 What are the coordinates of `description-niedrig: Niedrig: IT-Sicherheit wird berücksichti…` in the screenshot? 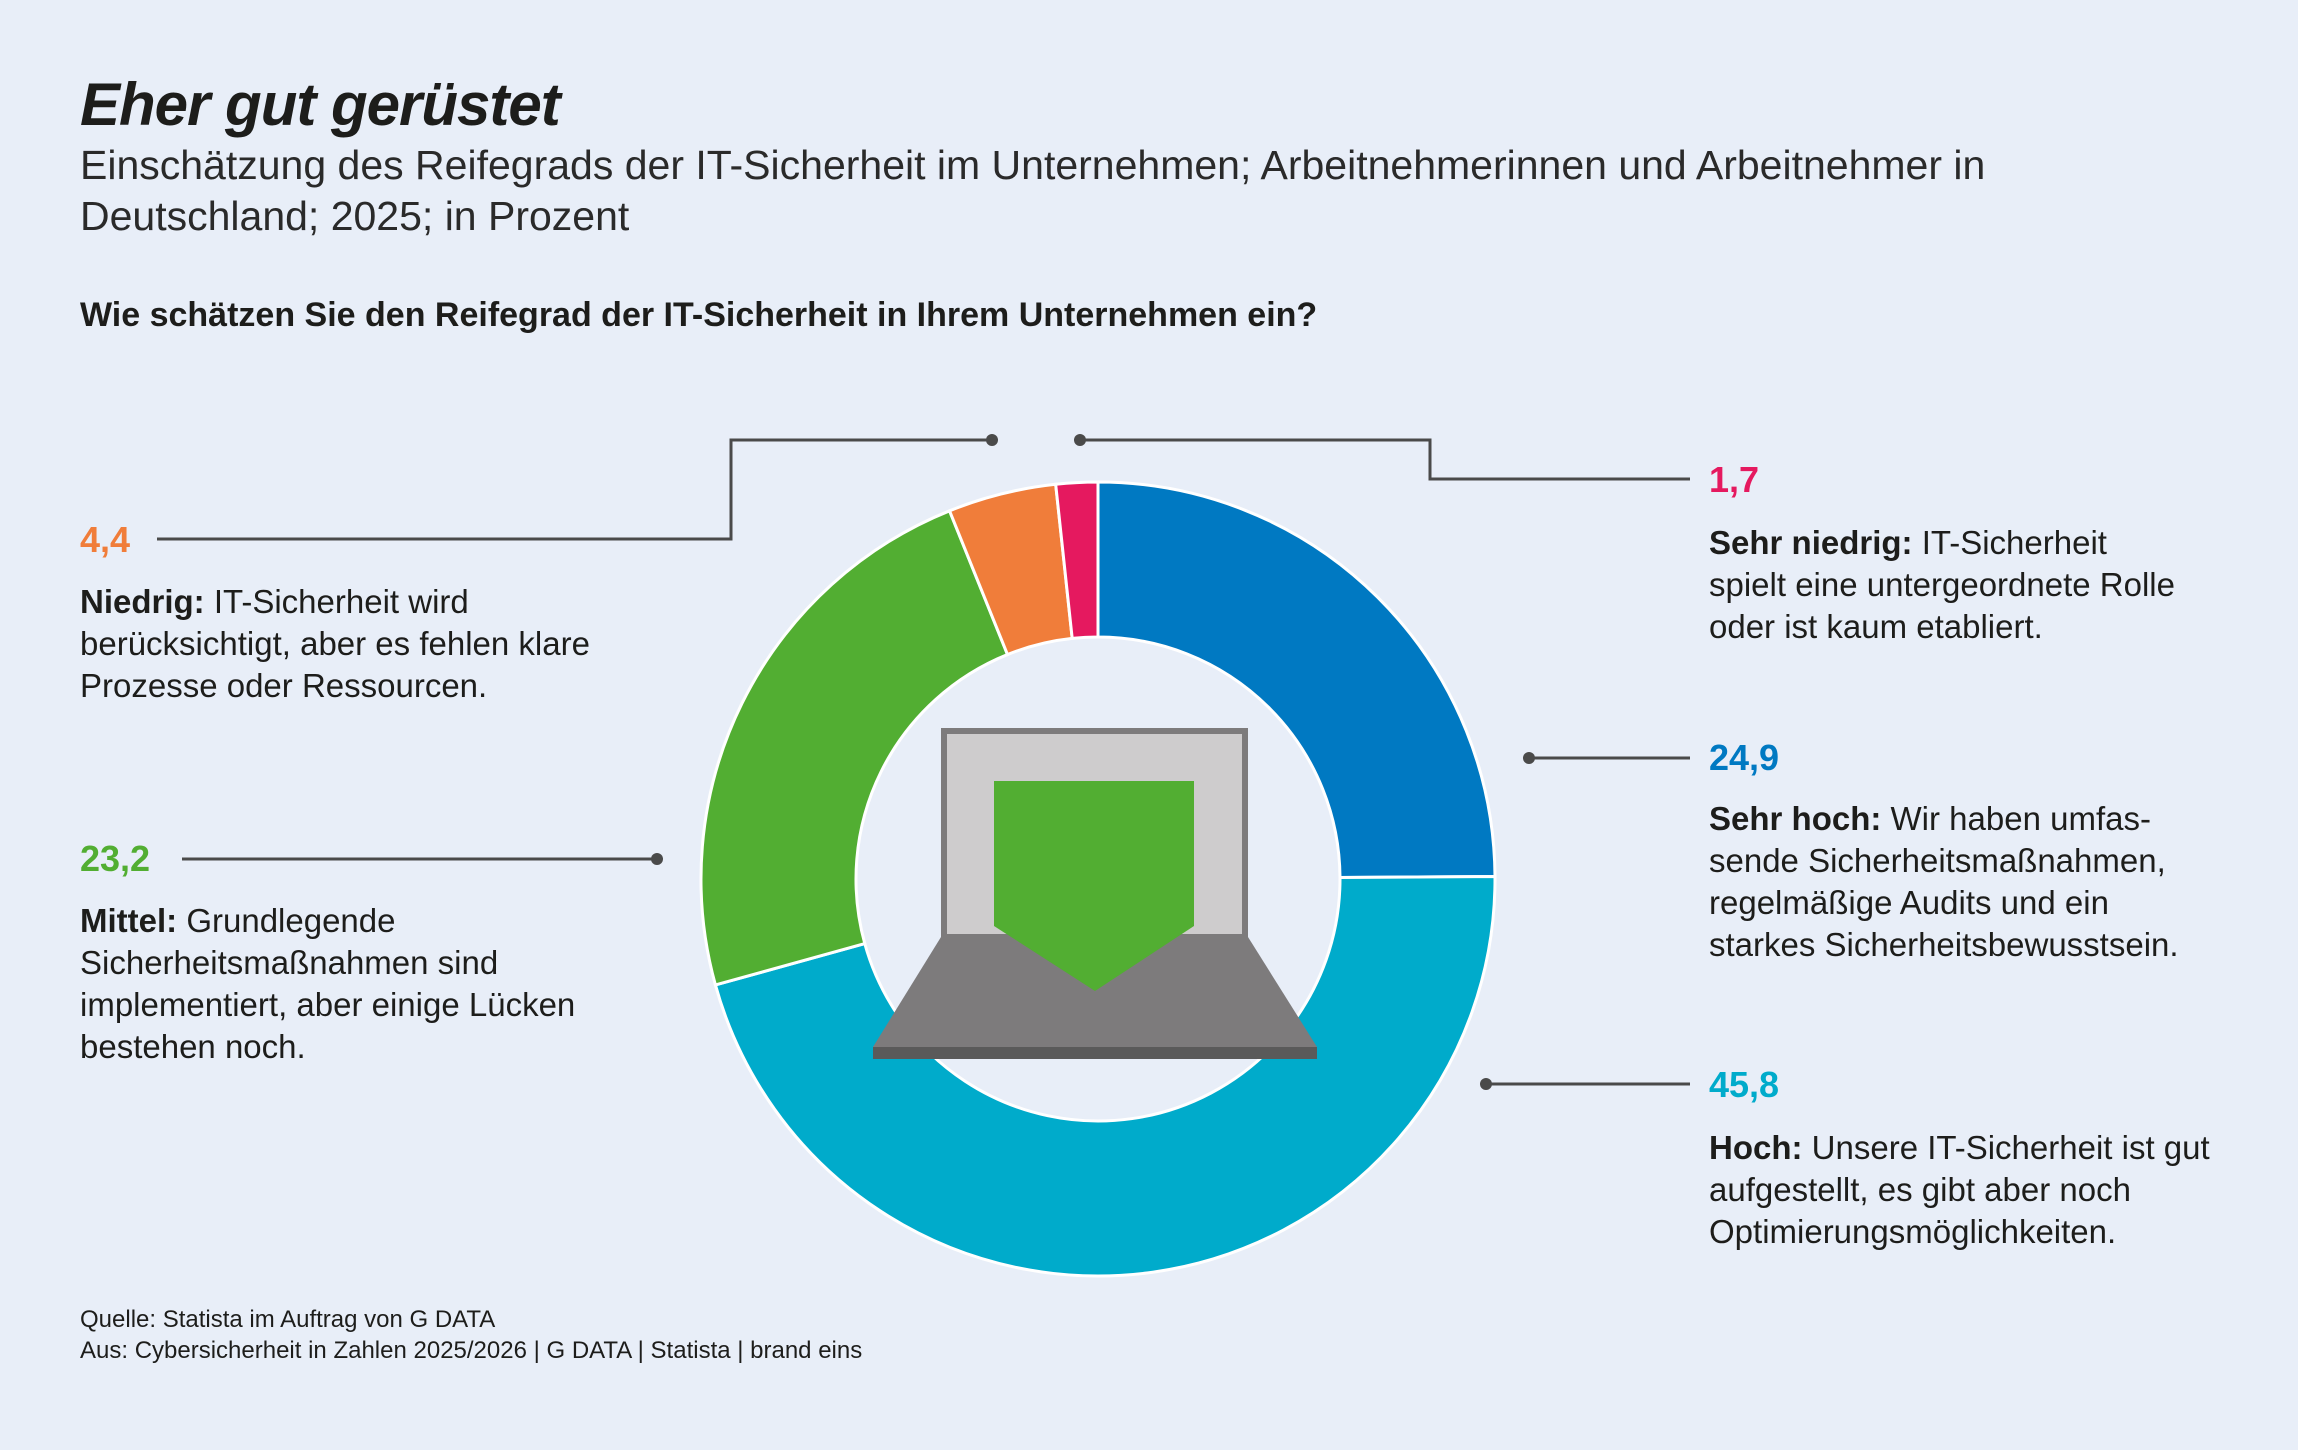 It's located at (340, 644).